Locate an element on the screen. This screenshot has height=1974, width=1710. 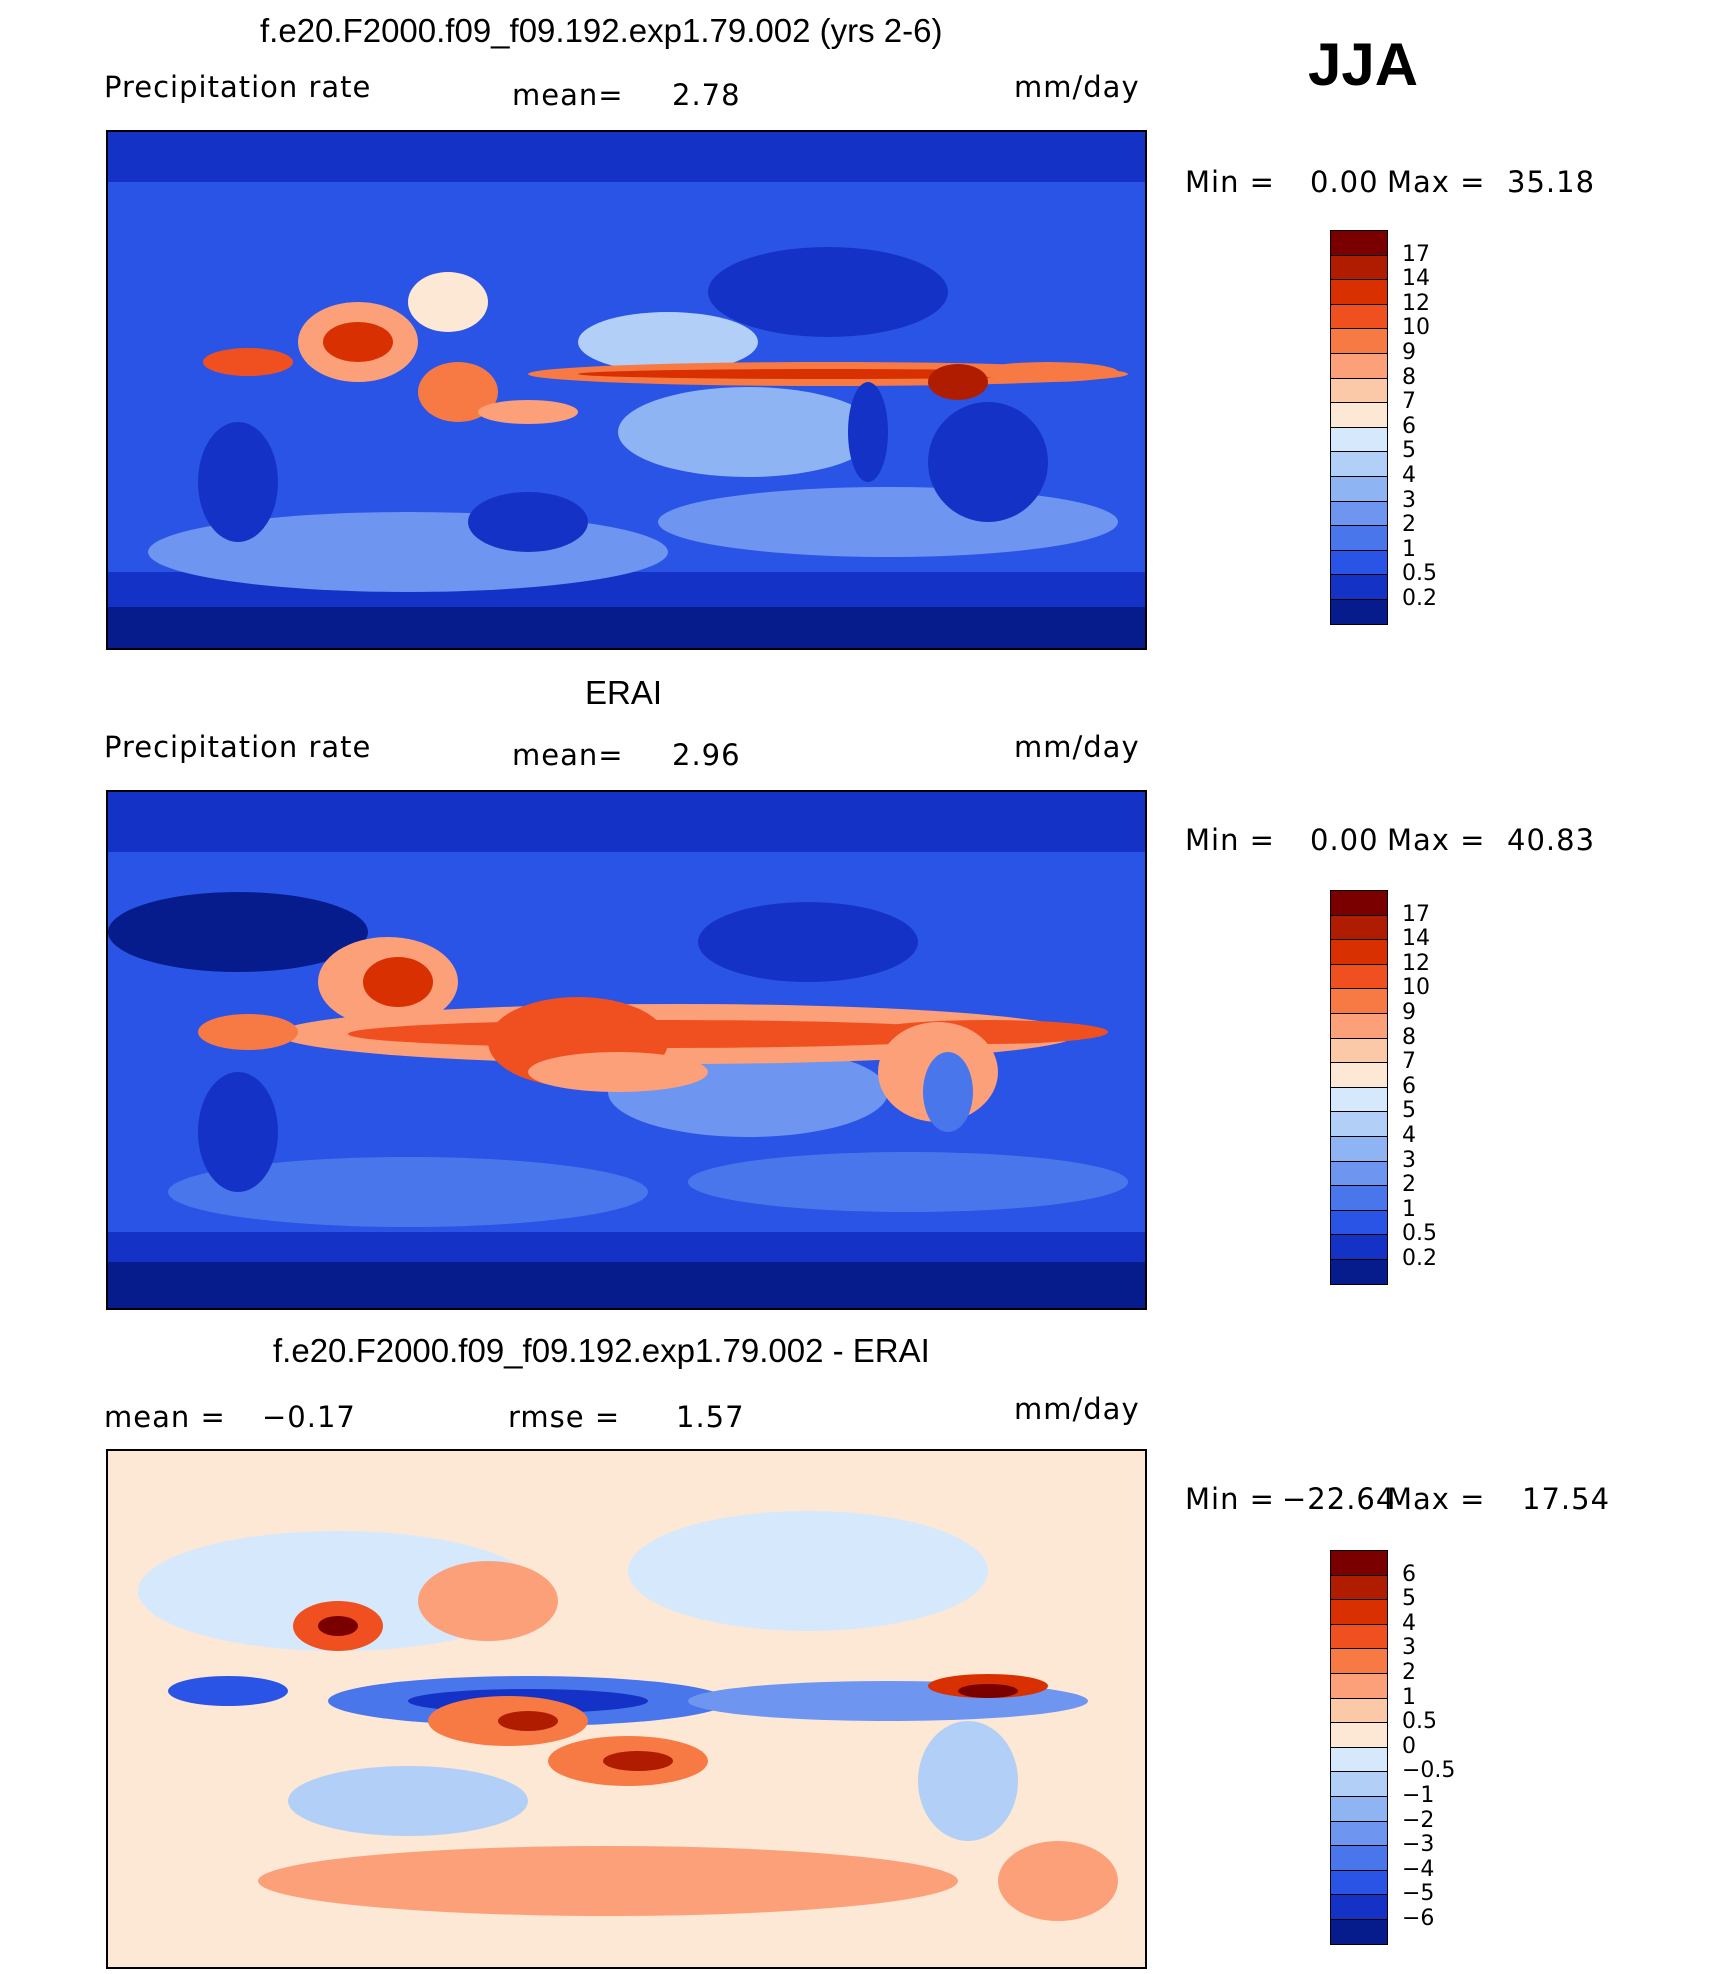
panel3-rmse-label: rmse = is located at coordinates (564, 1417).